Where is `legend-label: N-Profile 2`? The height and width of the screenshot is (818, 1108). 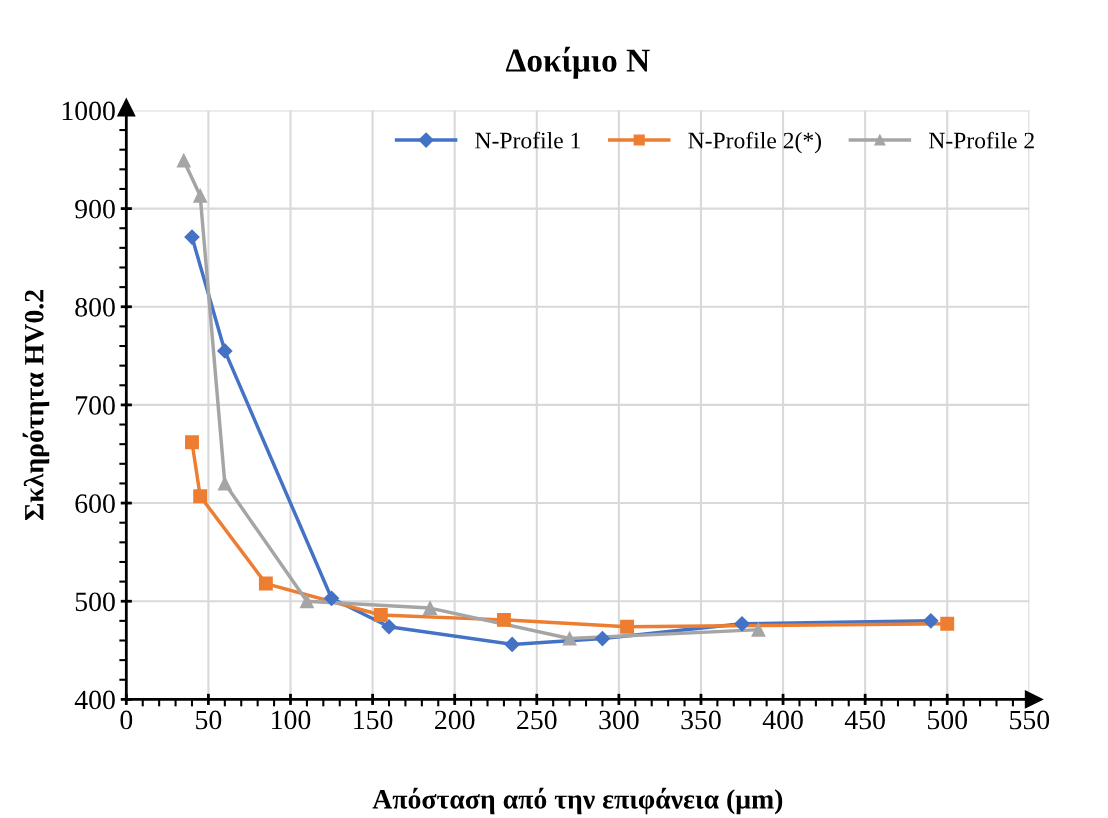
legend-label: N-Profile 2 is located at coordinates (981, 140).